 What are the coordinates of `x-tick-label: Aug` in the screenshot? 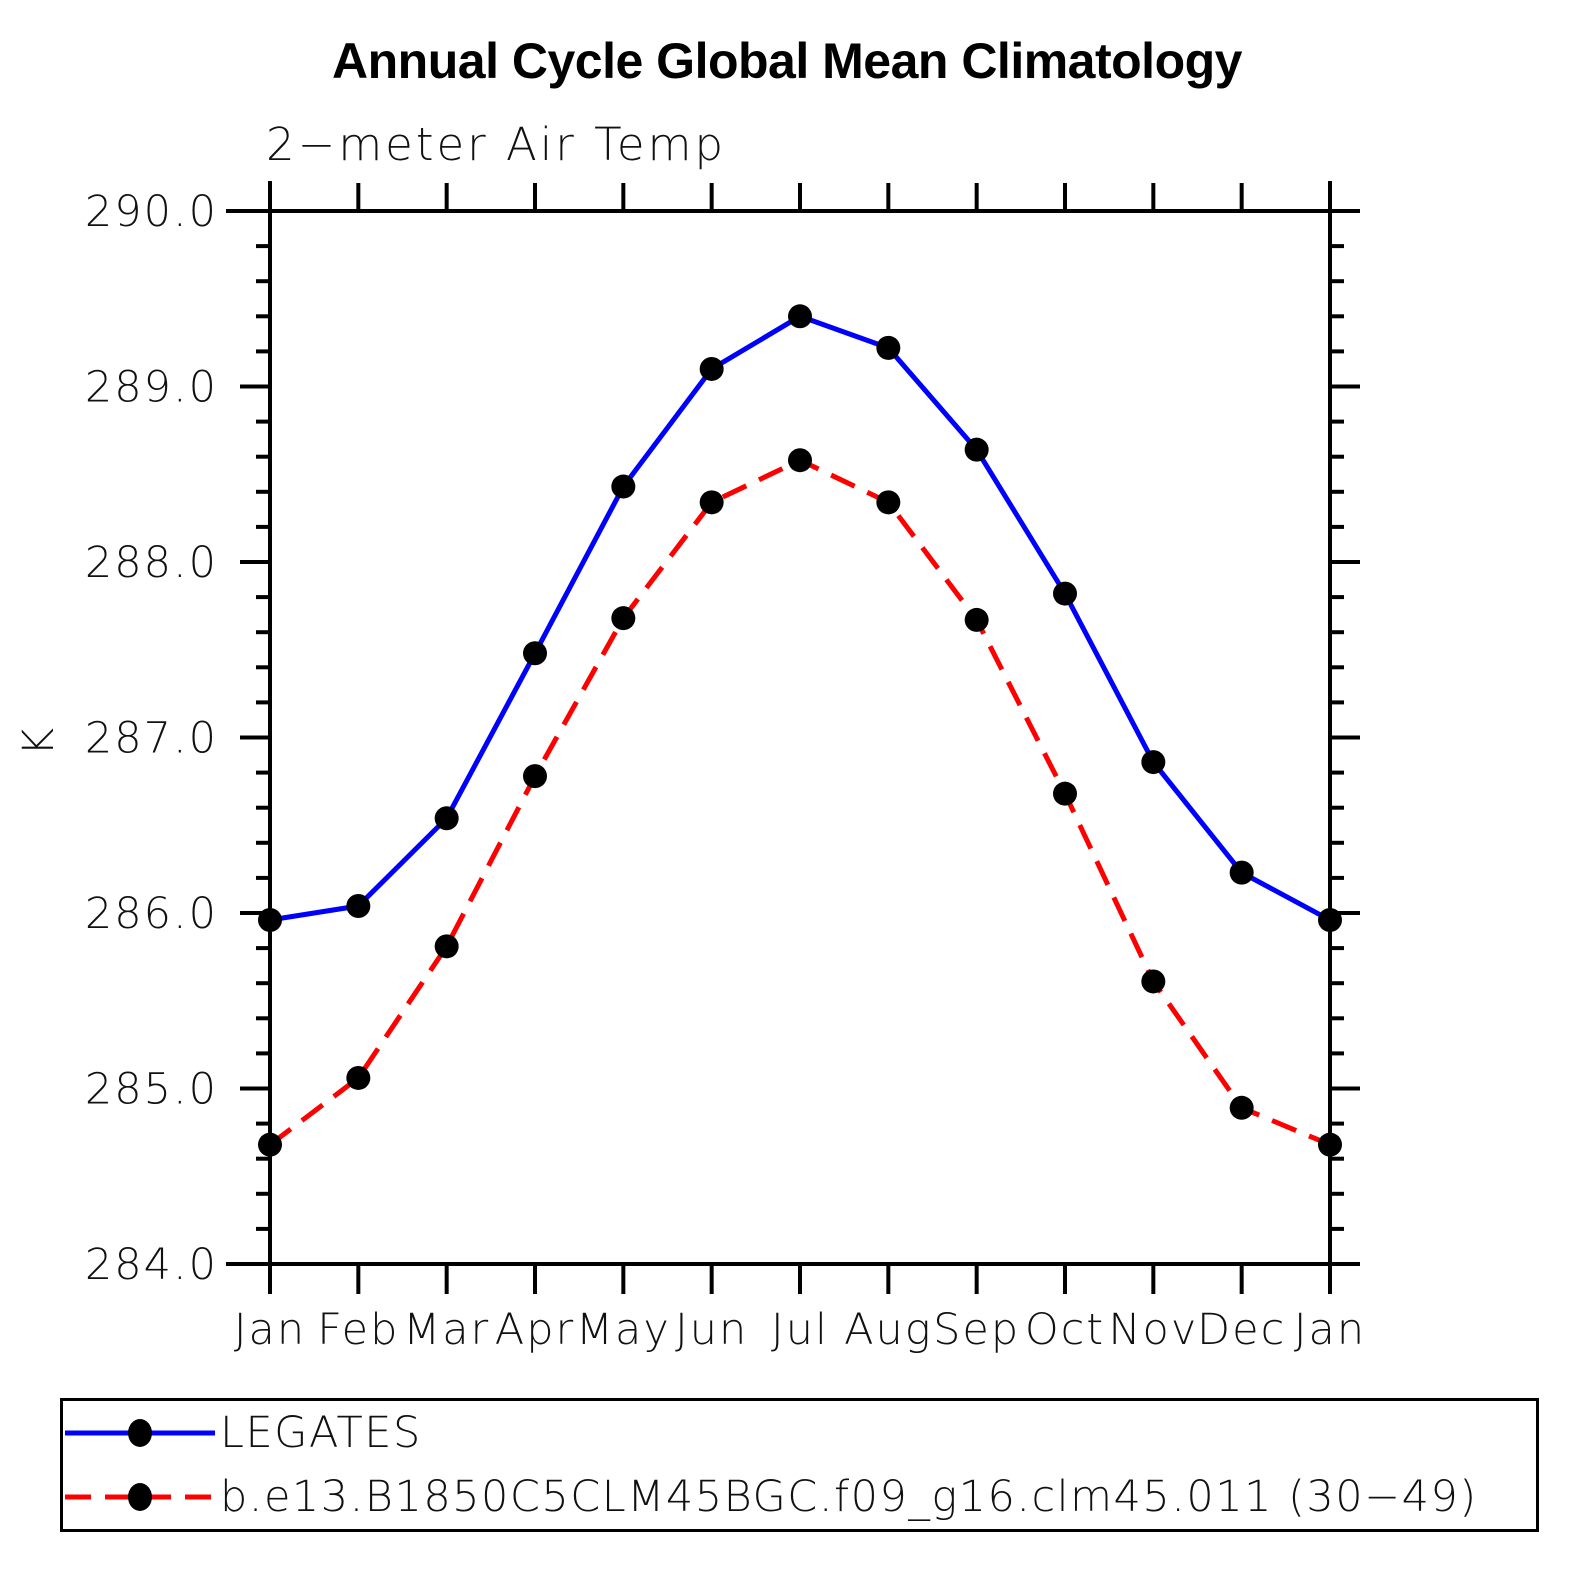 It's located at (888, 1330).